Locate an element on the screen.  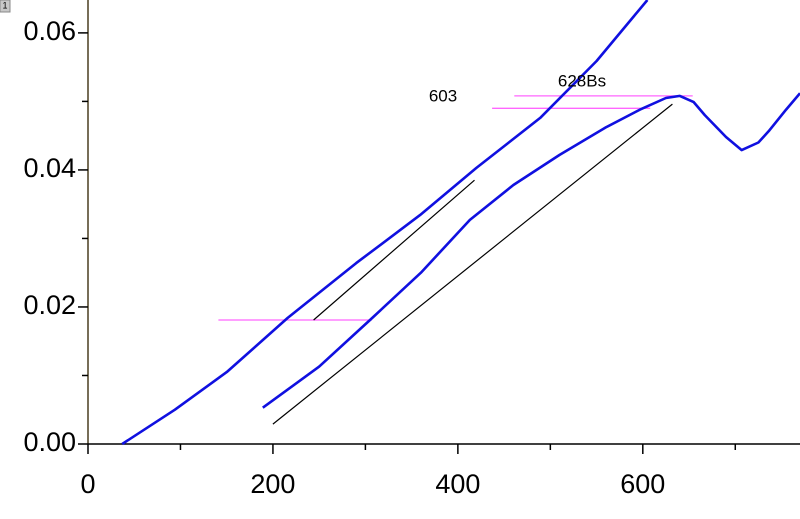
y-tick-label: 0.02 is located at coordinates (49, 305).